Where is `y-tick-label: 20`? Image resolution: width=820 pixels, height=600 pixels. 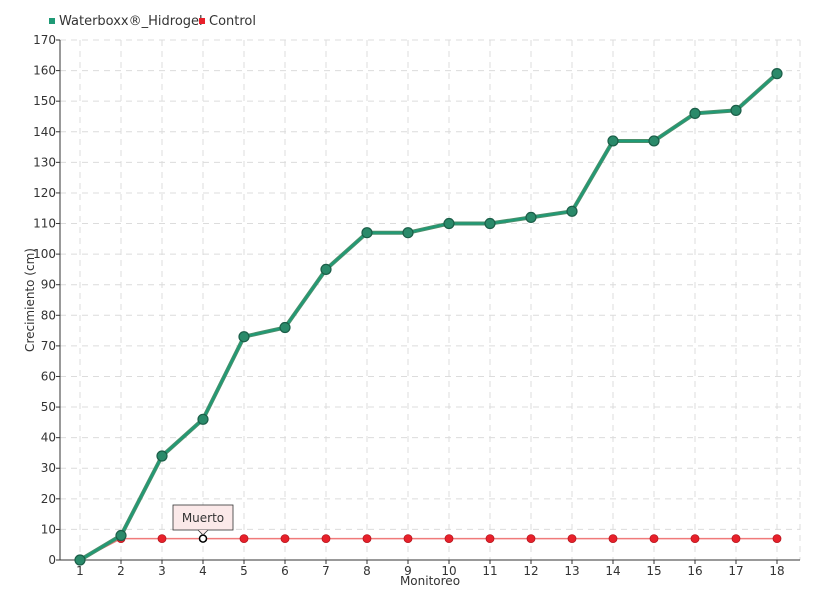
y-tick-label: 20 is located at coordinates (48, 499).